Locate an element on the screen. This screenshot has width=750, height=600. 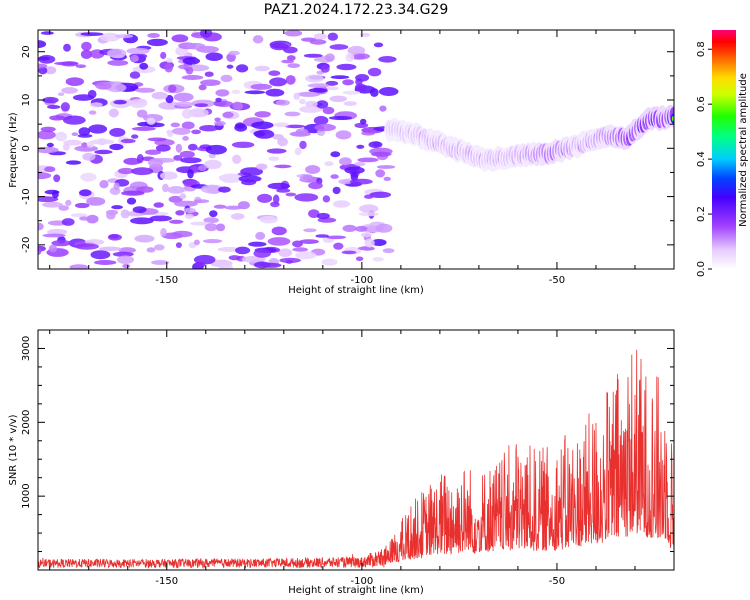
snr-x-tick-label: -50 is located at coordinates (557, 581).